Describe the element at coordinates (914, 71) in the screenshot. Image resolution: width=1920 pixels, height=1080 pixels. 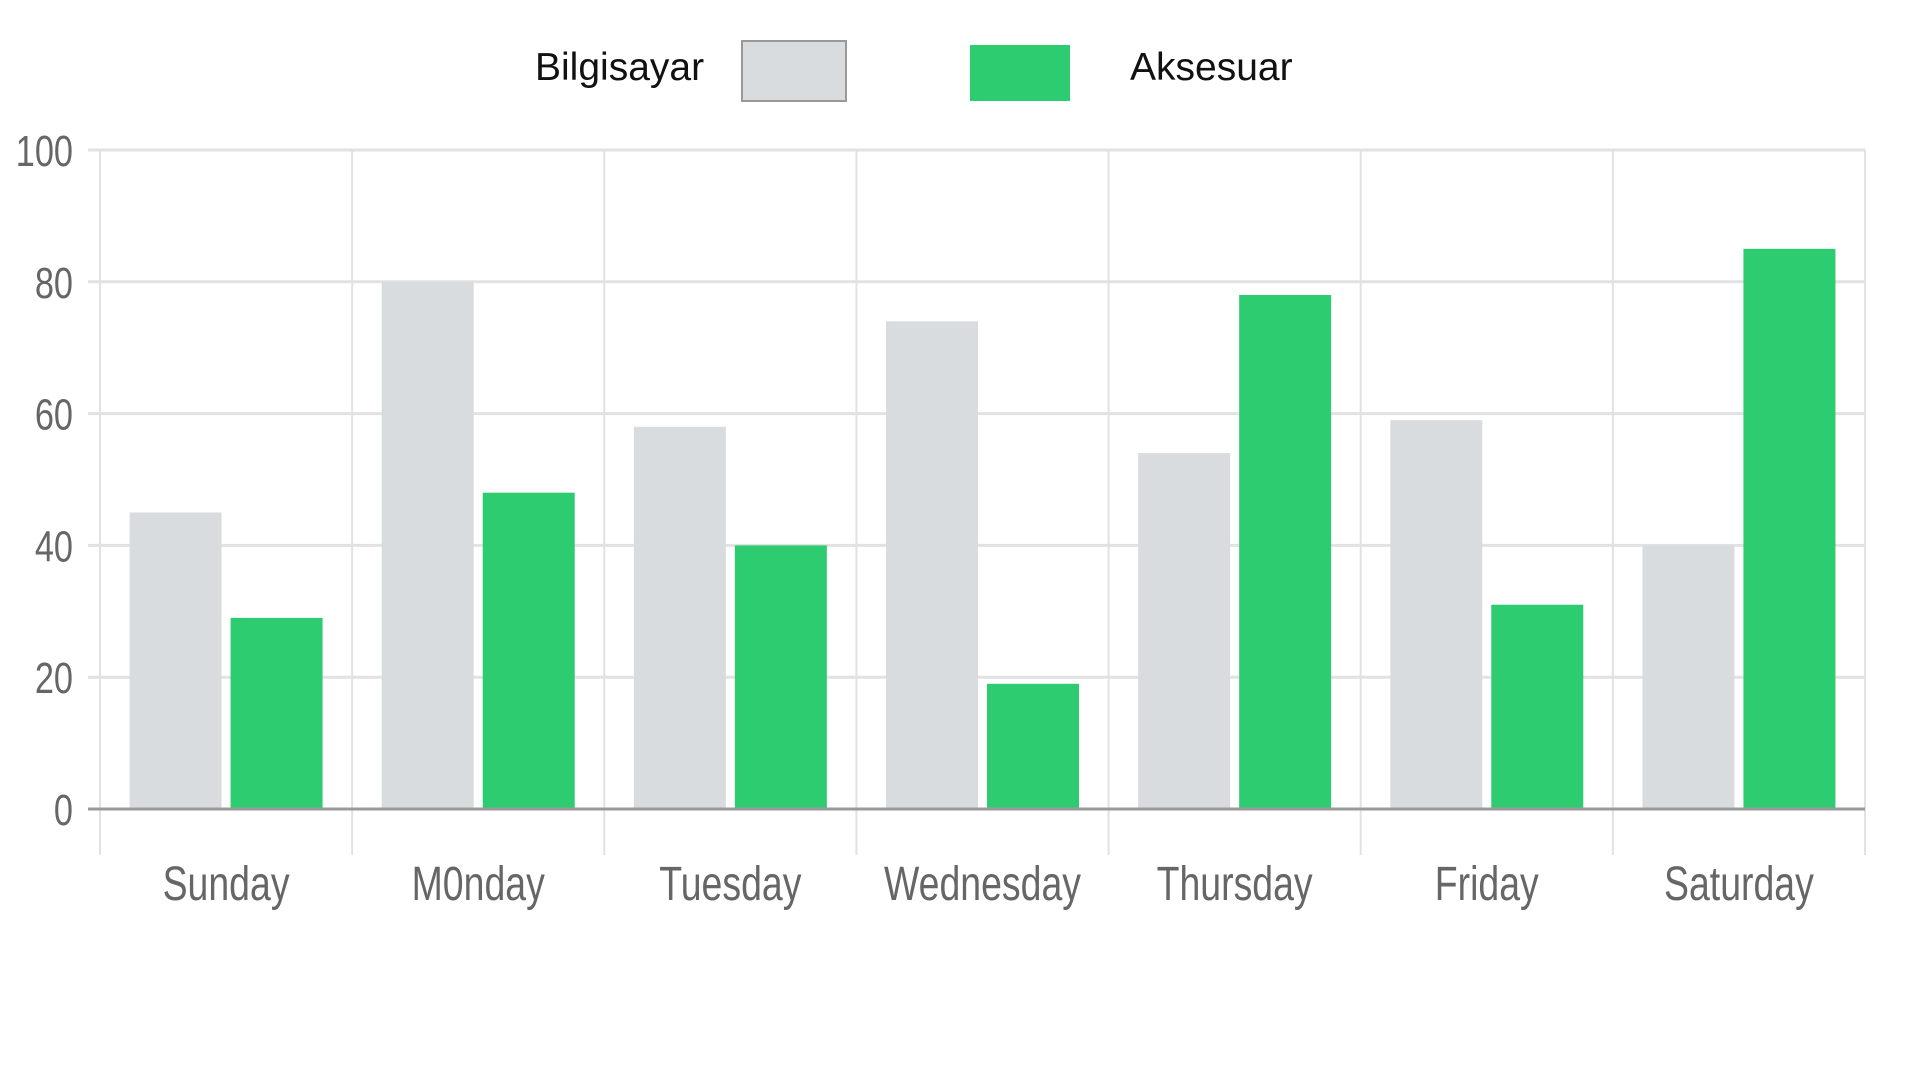
I see `legend: Bilgisayar Aksesuar` at that location.